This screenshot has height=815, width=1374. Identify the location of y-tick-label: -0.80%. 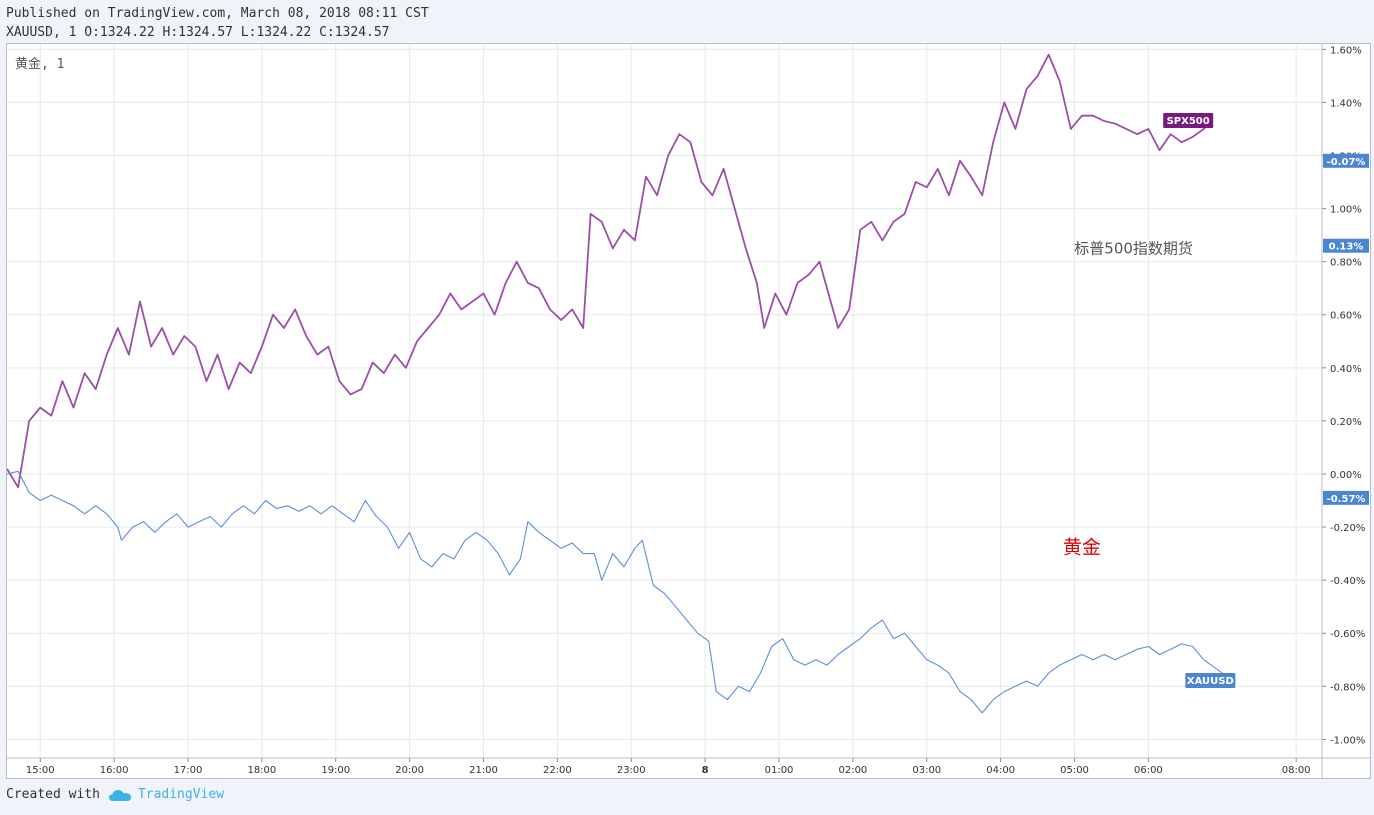
(1347, 687).